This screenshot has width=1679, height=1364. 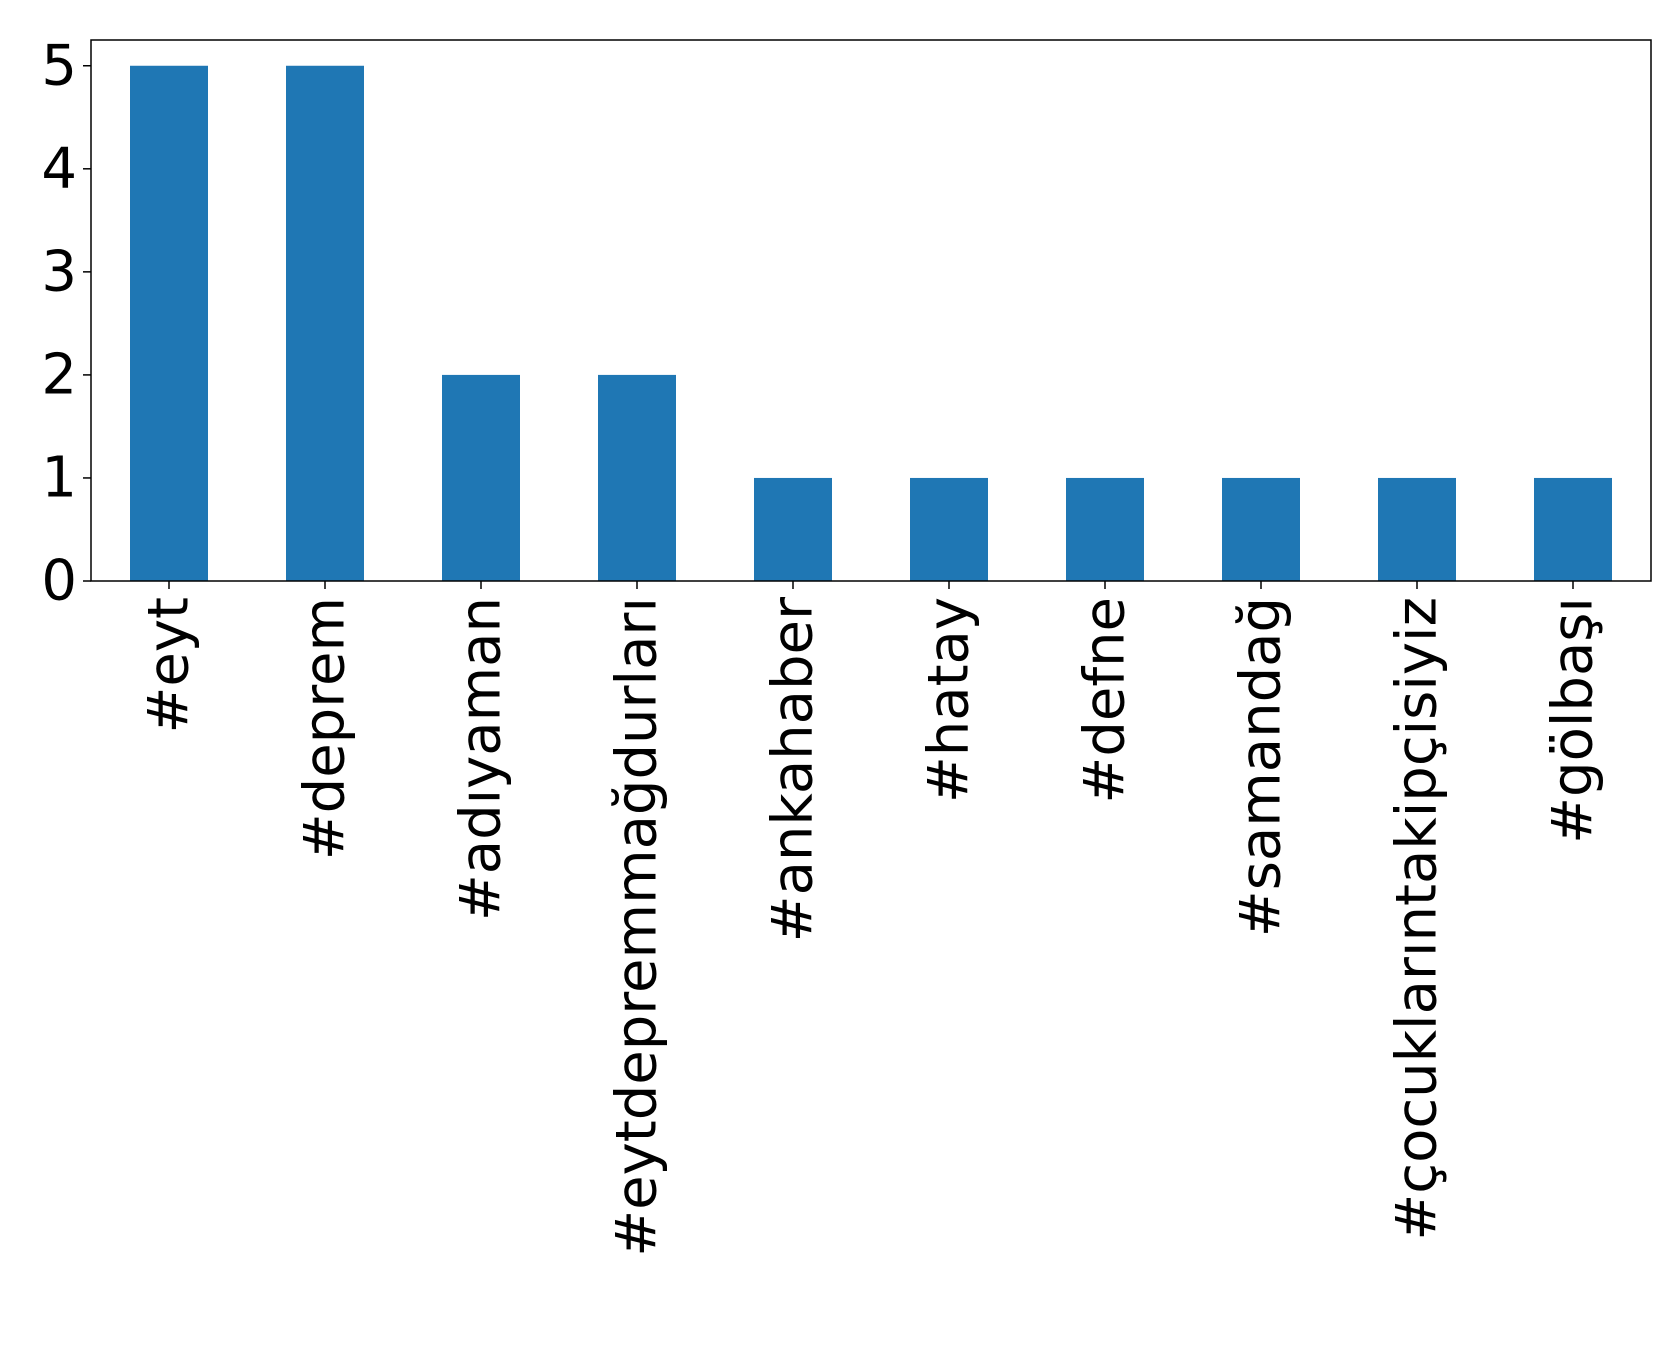 What do you see at coordinates (325, 728) in the screenshot?
I see `x-tick-label: #deprem` at bounding box center [325, 728].